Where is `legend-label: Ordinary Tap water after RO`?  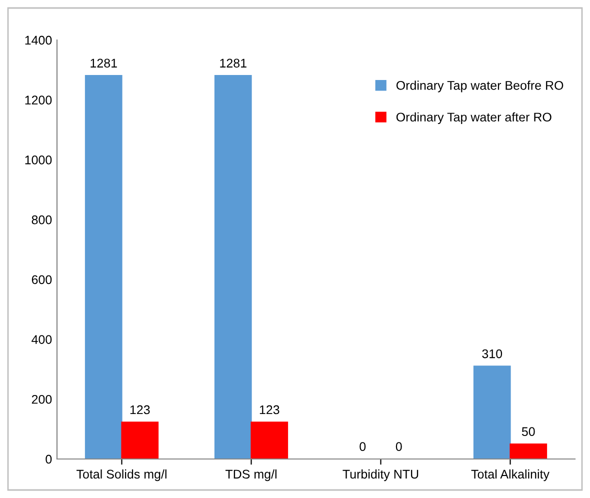 legend-label: Ordinary Tap water after RO is located at coordinates (474, 118).